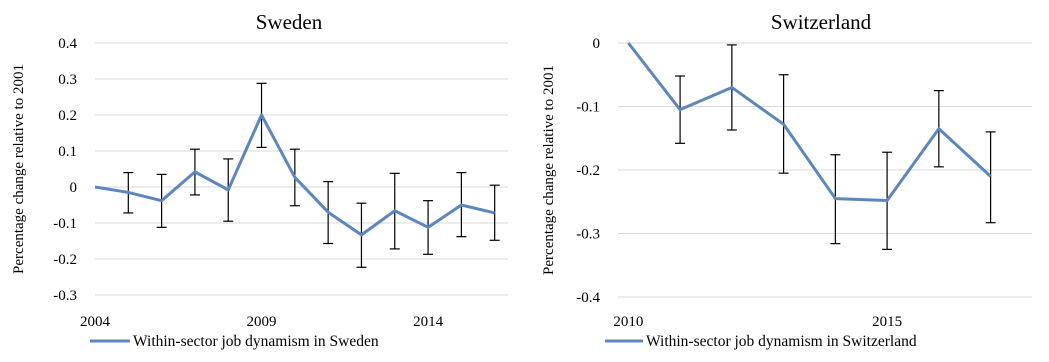  I want to click on series-line, so click(295, 175).